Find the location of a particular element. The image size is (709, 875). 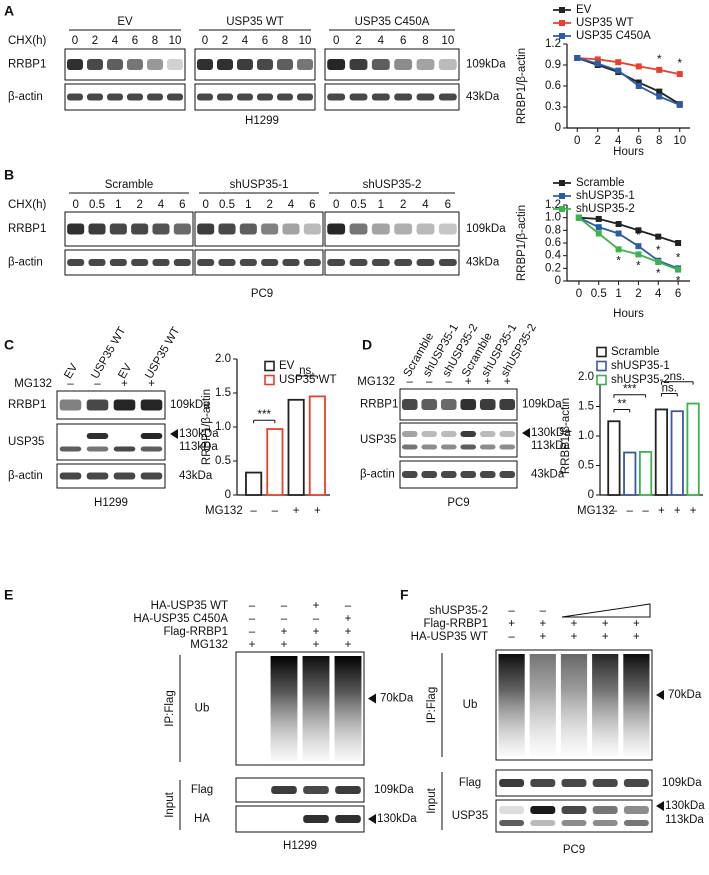

row-label: CHX(h) is located at coordinates (27, 205).